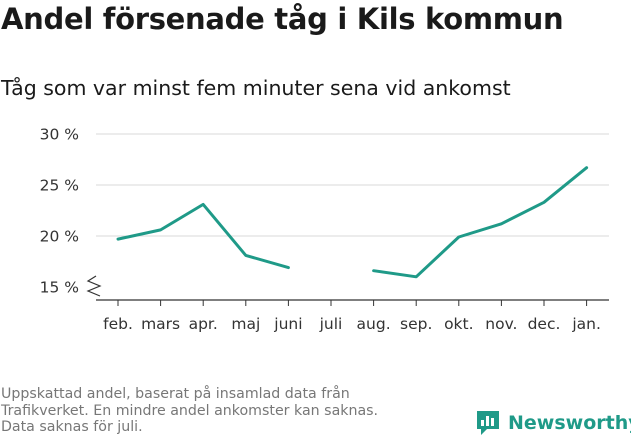 This screenshot has width=631, height=439. What do you see at coordinates (203, 324) in the screenshot?
I see `x-tick-label: apr.` at bounding box center [203, 324].